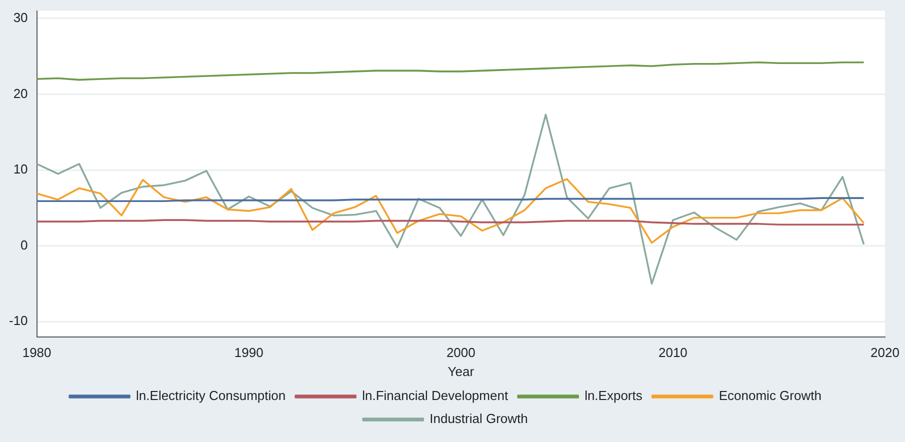 The width and height of the screenshot is (905, 442). I want to click on y-tick-label: 0, so click(24, 244).